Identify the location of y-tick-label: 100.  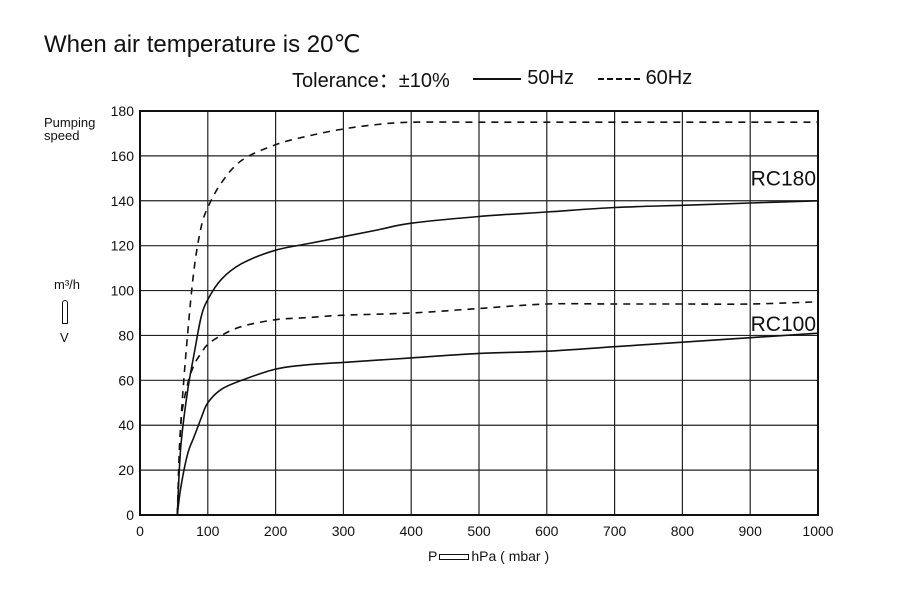
(123, 291).